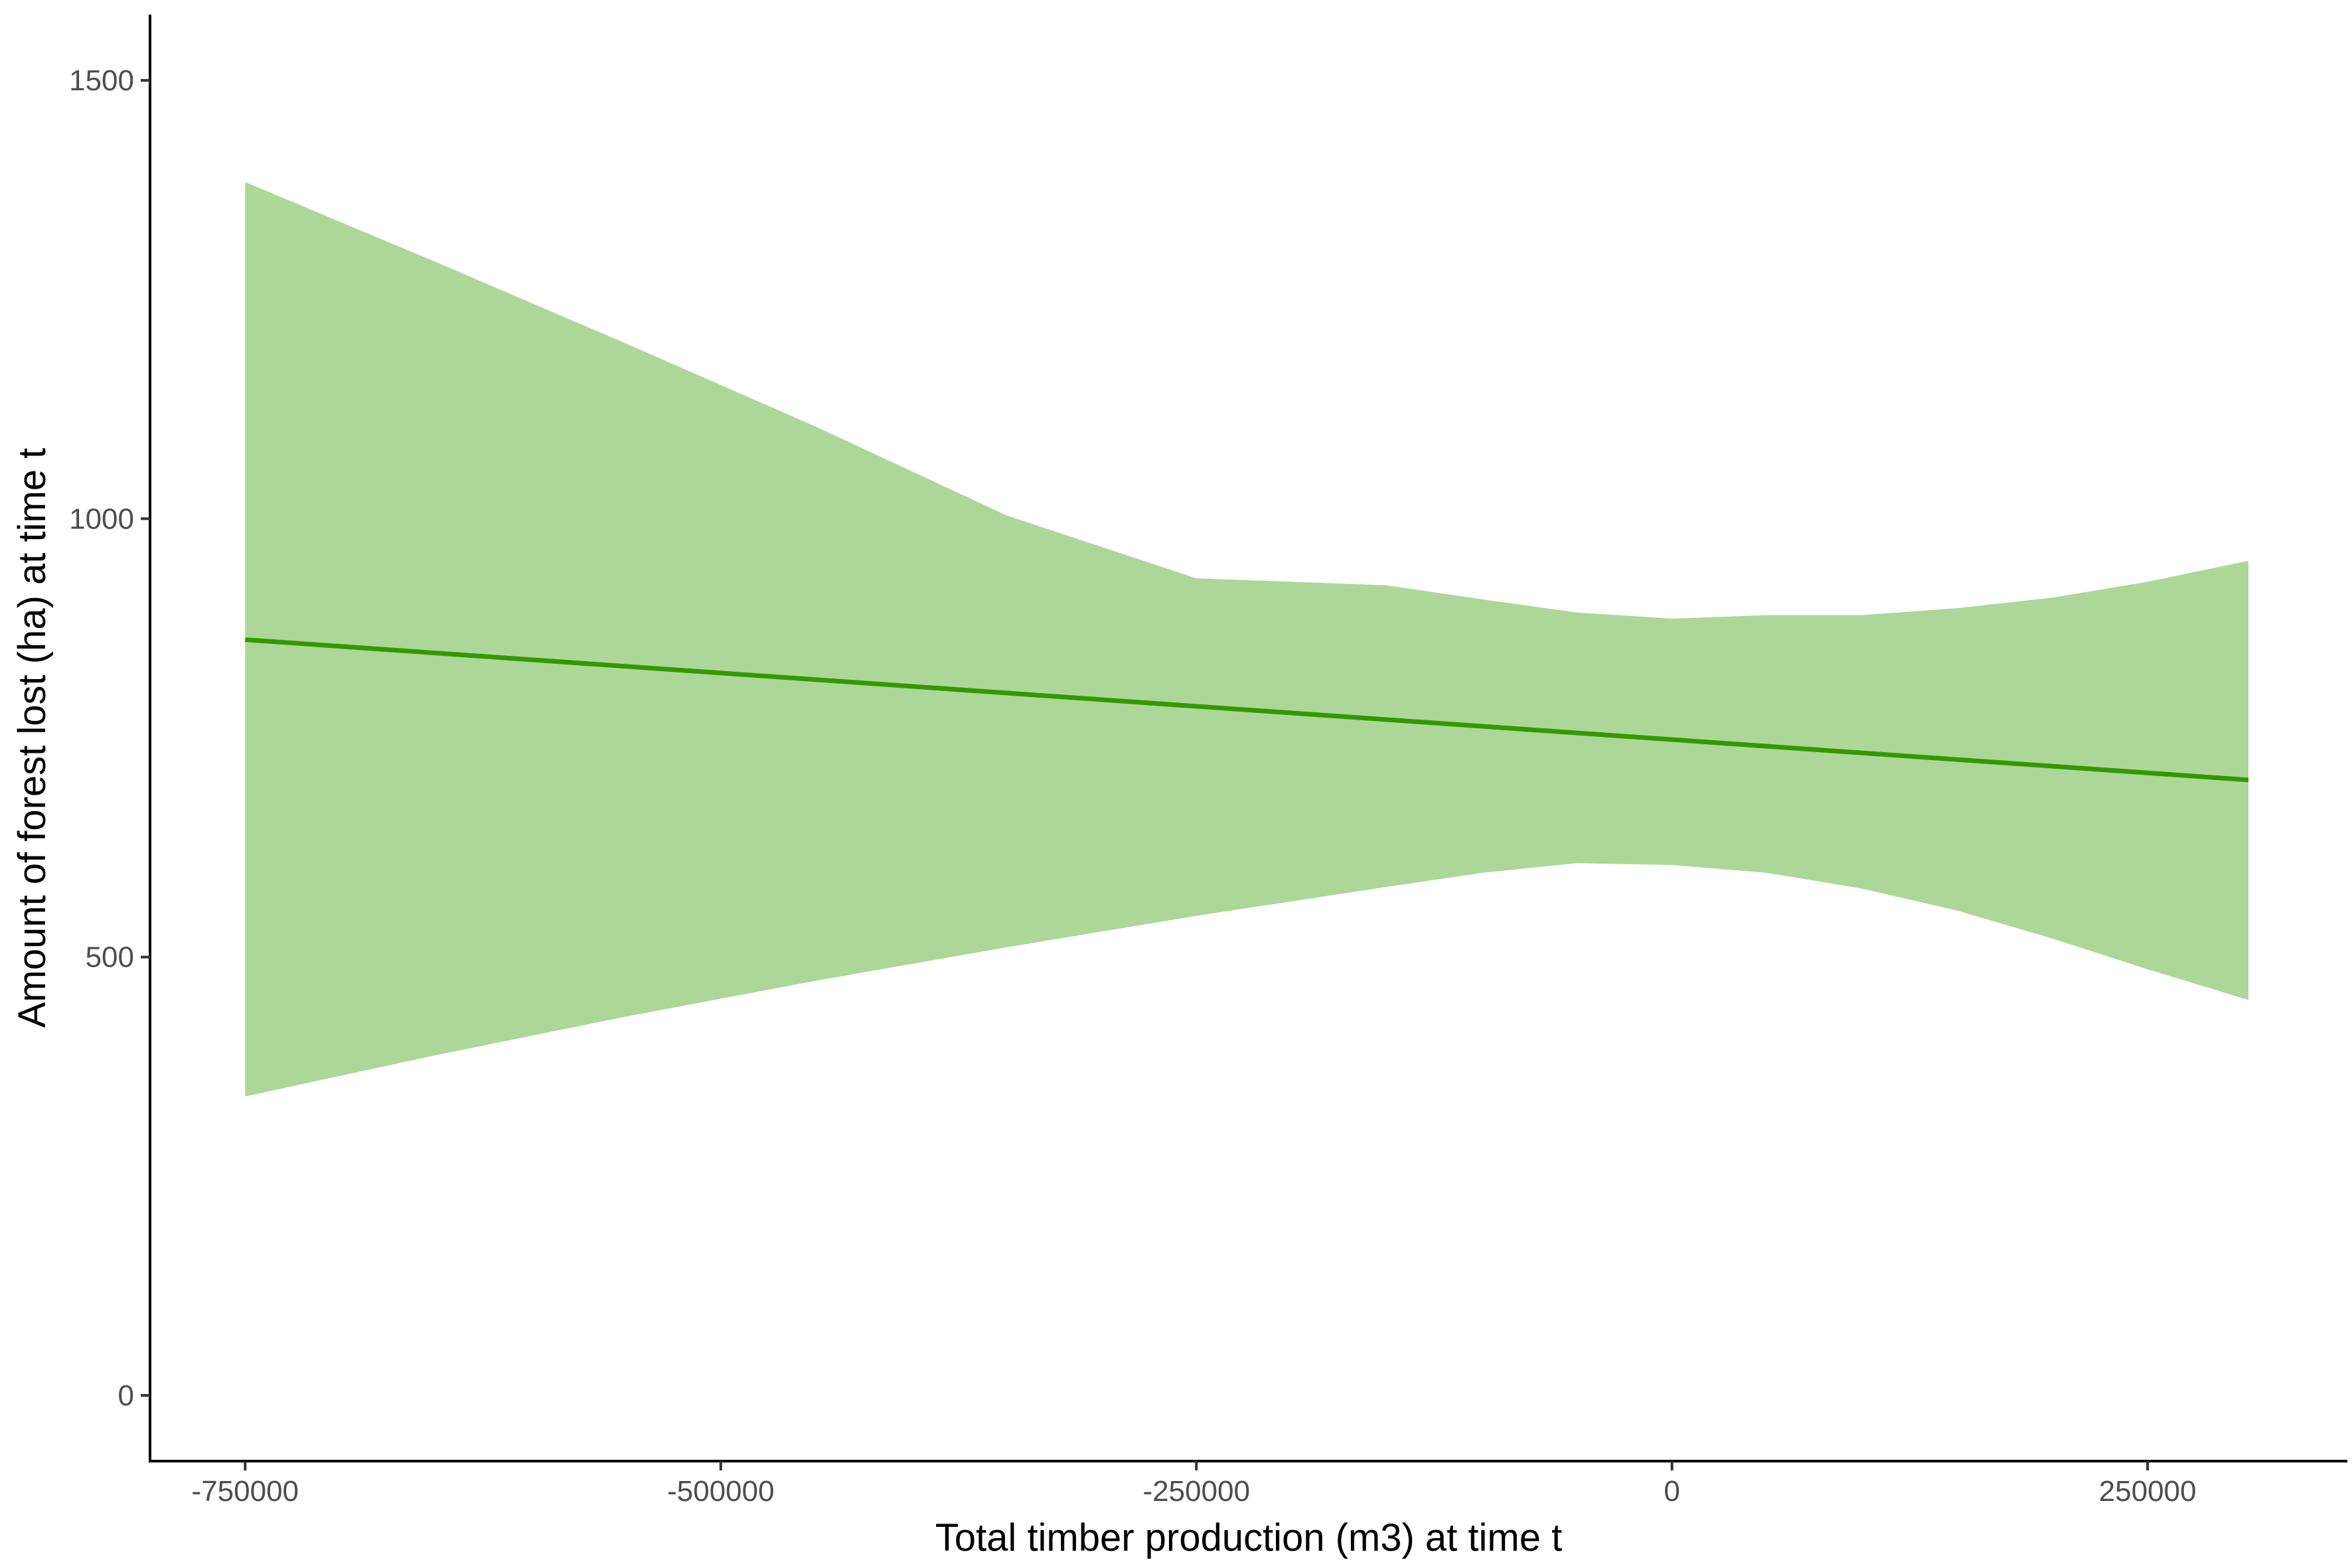 This screenshot has width=2352, height=1568. I want to click on y-tick-label: 500, so click(110, 958).